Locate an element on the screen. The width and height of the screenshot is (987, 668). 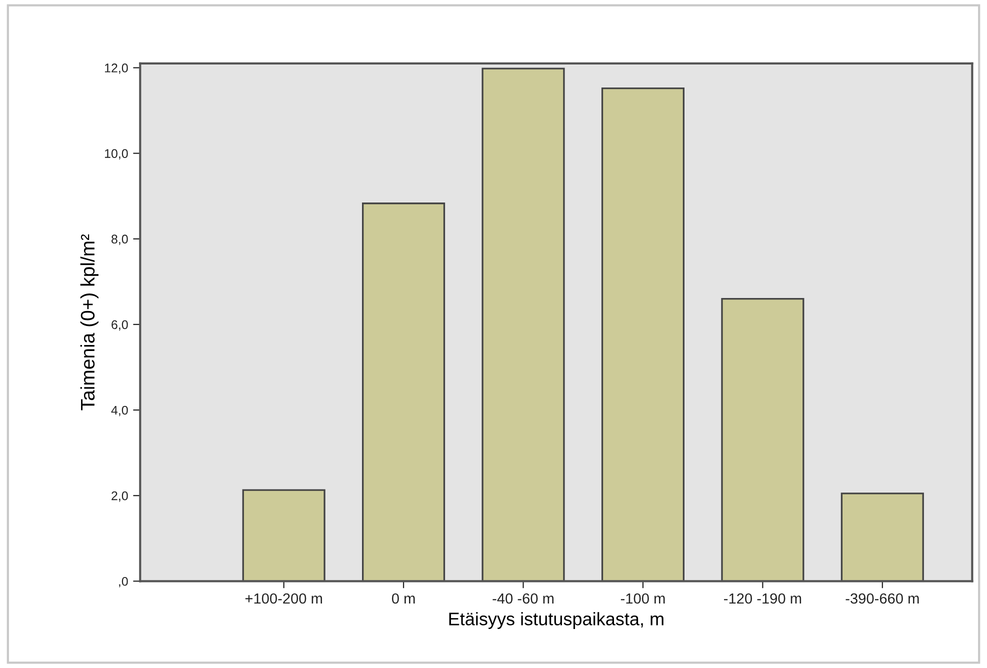
x-tick-label: +100-200 m is located at coordinates (283, 598).